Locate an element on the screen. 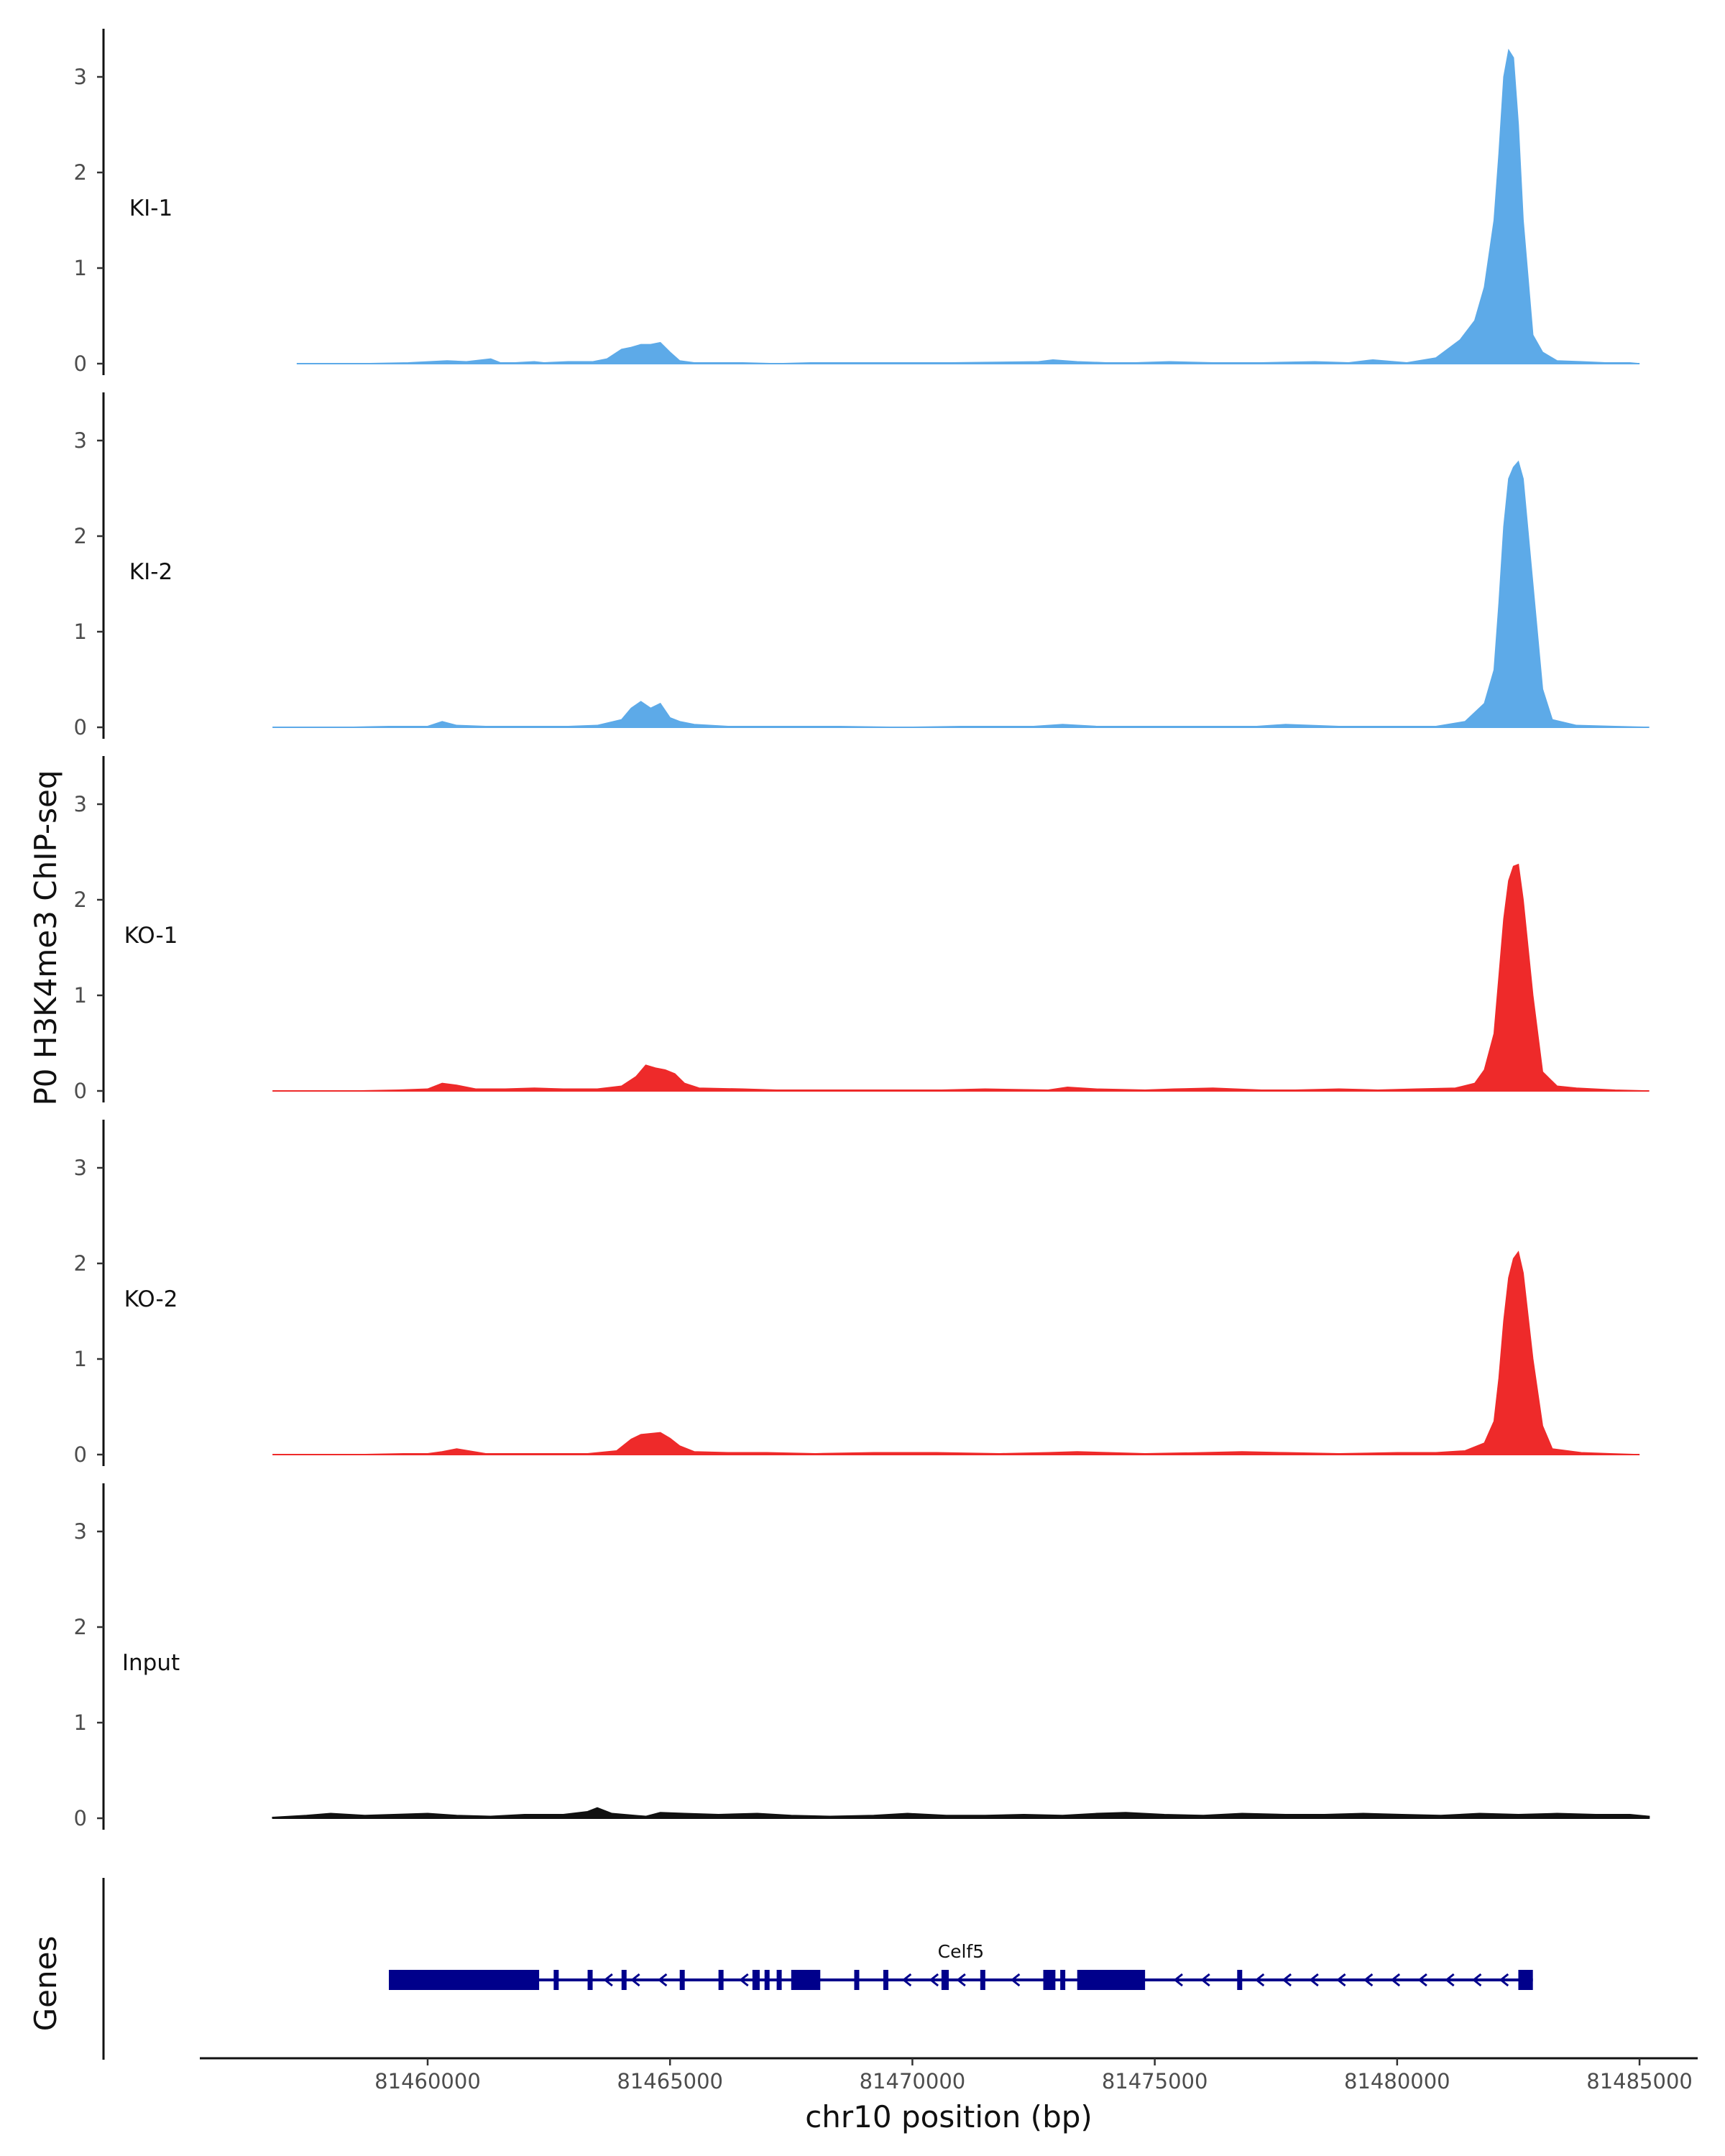  x-tick-label: 81480000 is located at coordinates (1397, 2081).